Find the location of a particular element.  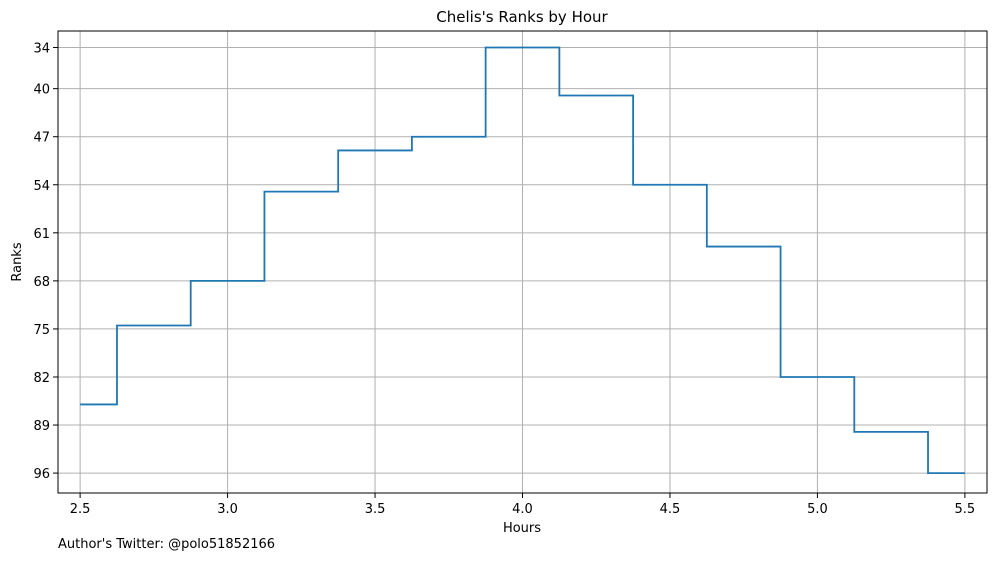

y-tick-label: 34 is located at coordinates (41, 48).